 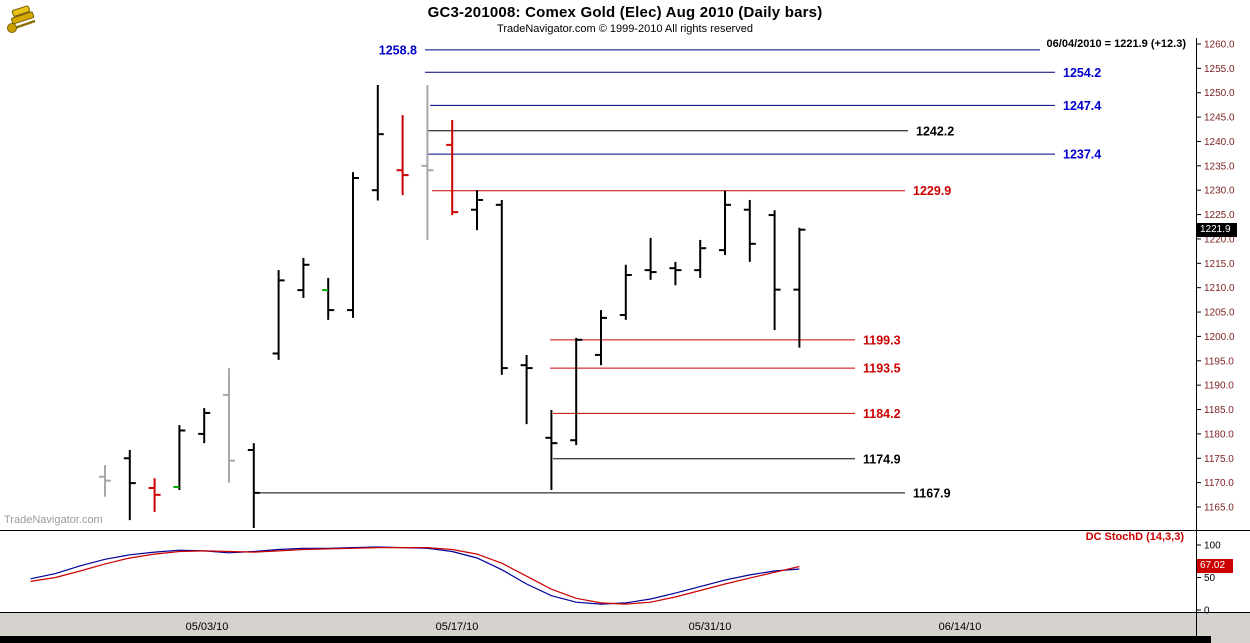 What do you see at coordinates (1210, 578) in the screenshot?
I see `stoch-scale-label: 50` at bounding box center [1210, 578].